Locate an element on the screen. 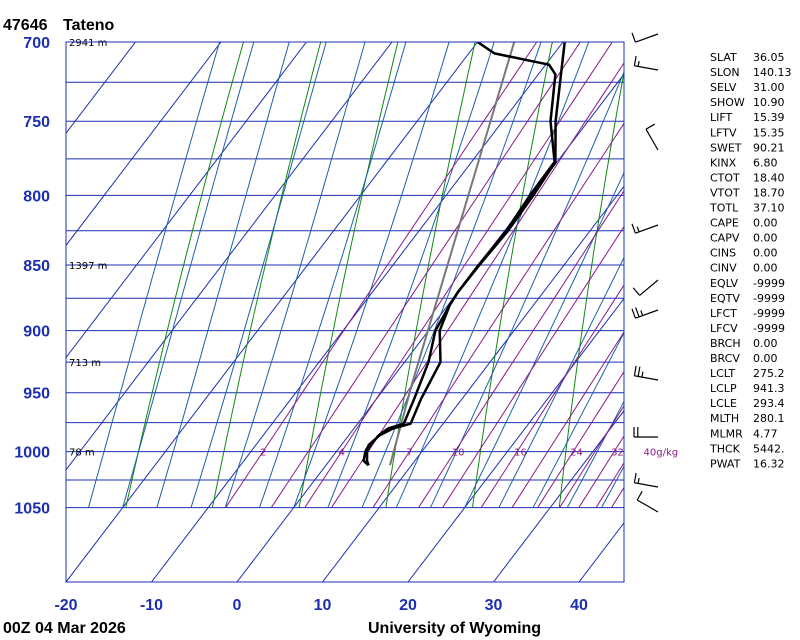  index-name: LFCV is located at coordinates (724, 328).